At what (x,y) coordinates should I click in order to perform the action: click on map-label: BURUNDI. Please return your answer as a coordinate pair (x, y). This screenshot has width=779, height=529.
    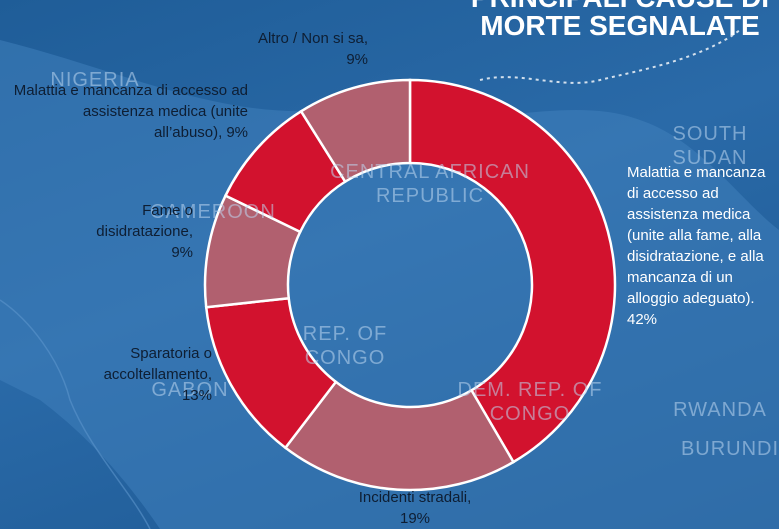
    Looking at the image, I should click on (729, 449).